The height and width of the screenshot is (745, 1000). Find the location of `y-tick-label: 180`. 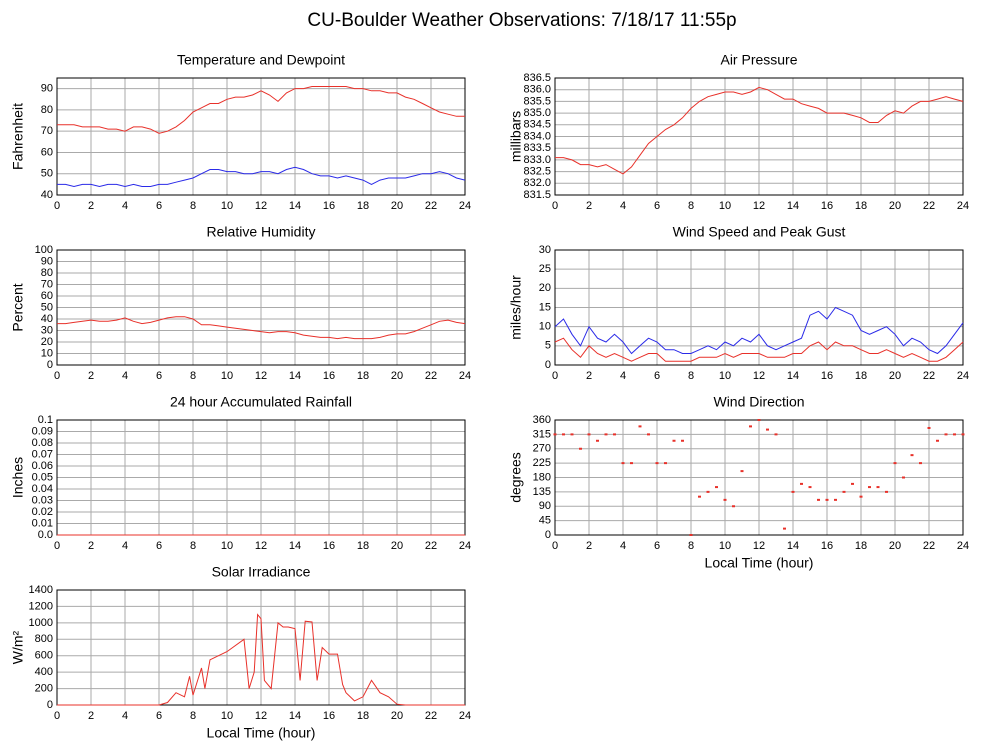

y-tick-label: 180 is located at coordinates (542, 477).